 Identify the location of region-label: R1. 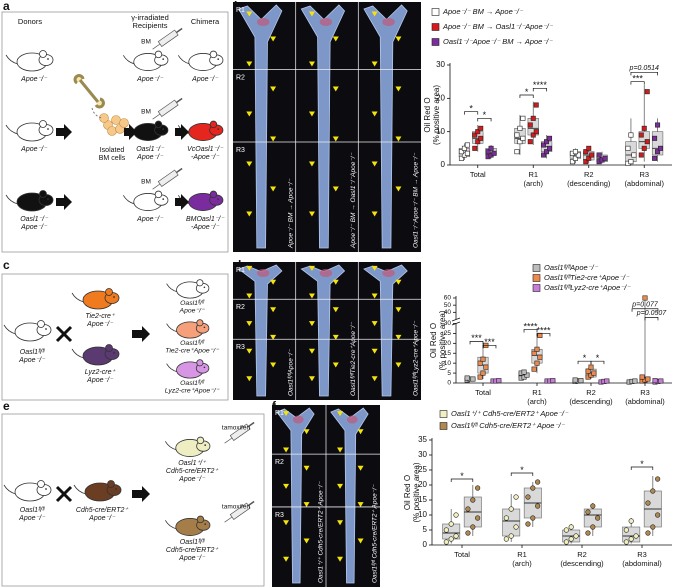
(240, 10).